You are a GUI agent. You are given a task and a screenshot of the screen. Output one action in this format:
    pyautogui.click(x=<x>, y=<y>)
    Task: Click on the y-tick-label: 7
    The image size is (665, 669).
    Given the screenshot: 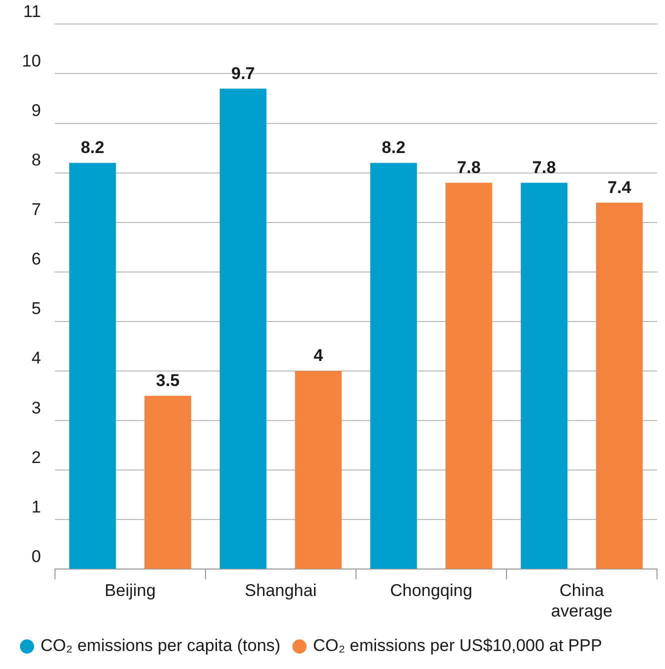 What is the action you would take?
    pyautogui.click(x=36, y=210)
    